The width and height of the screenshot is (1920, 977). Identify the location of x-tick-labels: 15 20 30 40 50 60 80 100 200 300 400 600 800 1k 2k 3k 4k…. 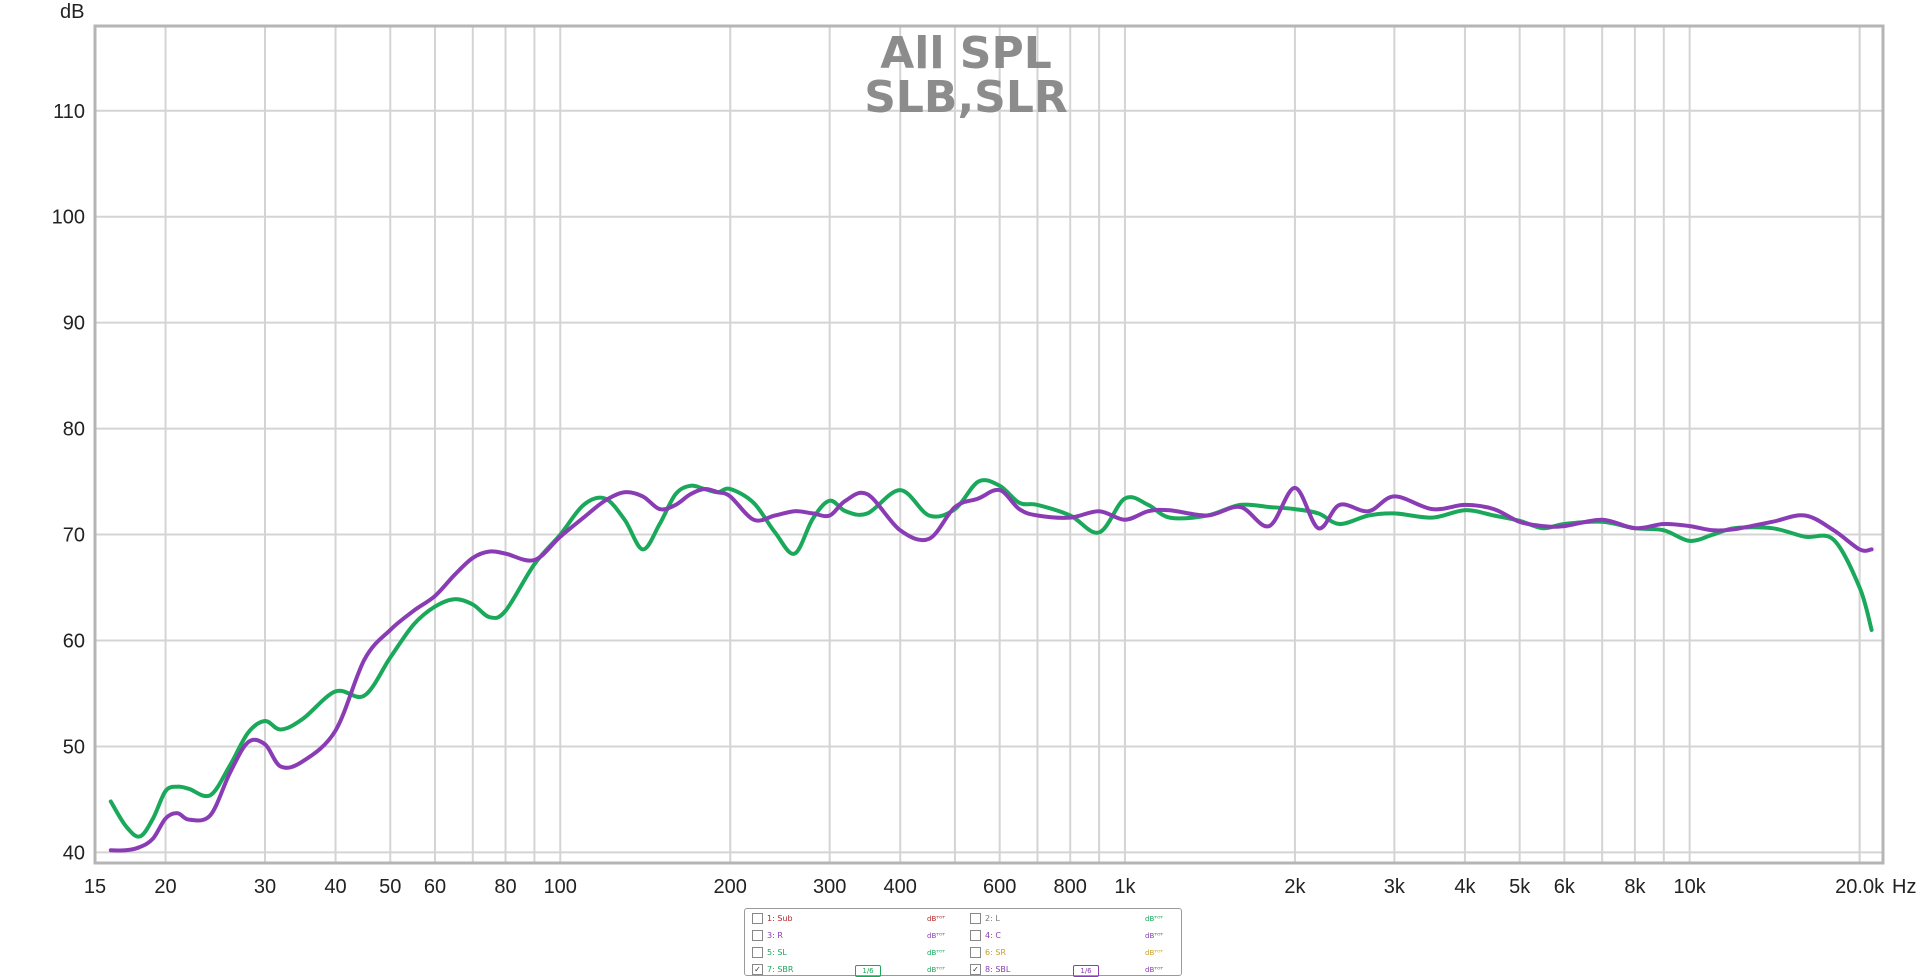
(984, 887).